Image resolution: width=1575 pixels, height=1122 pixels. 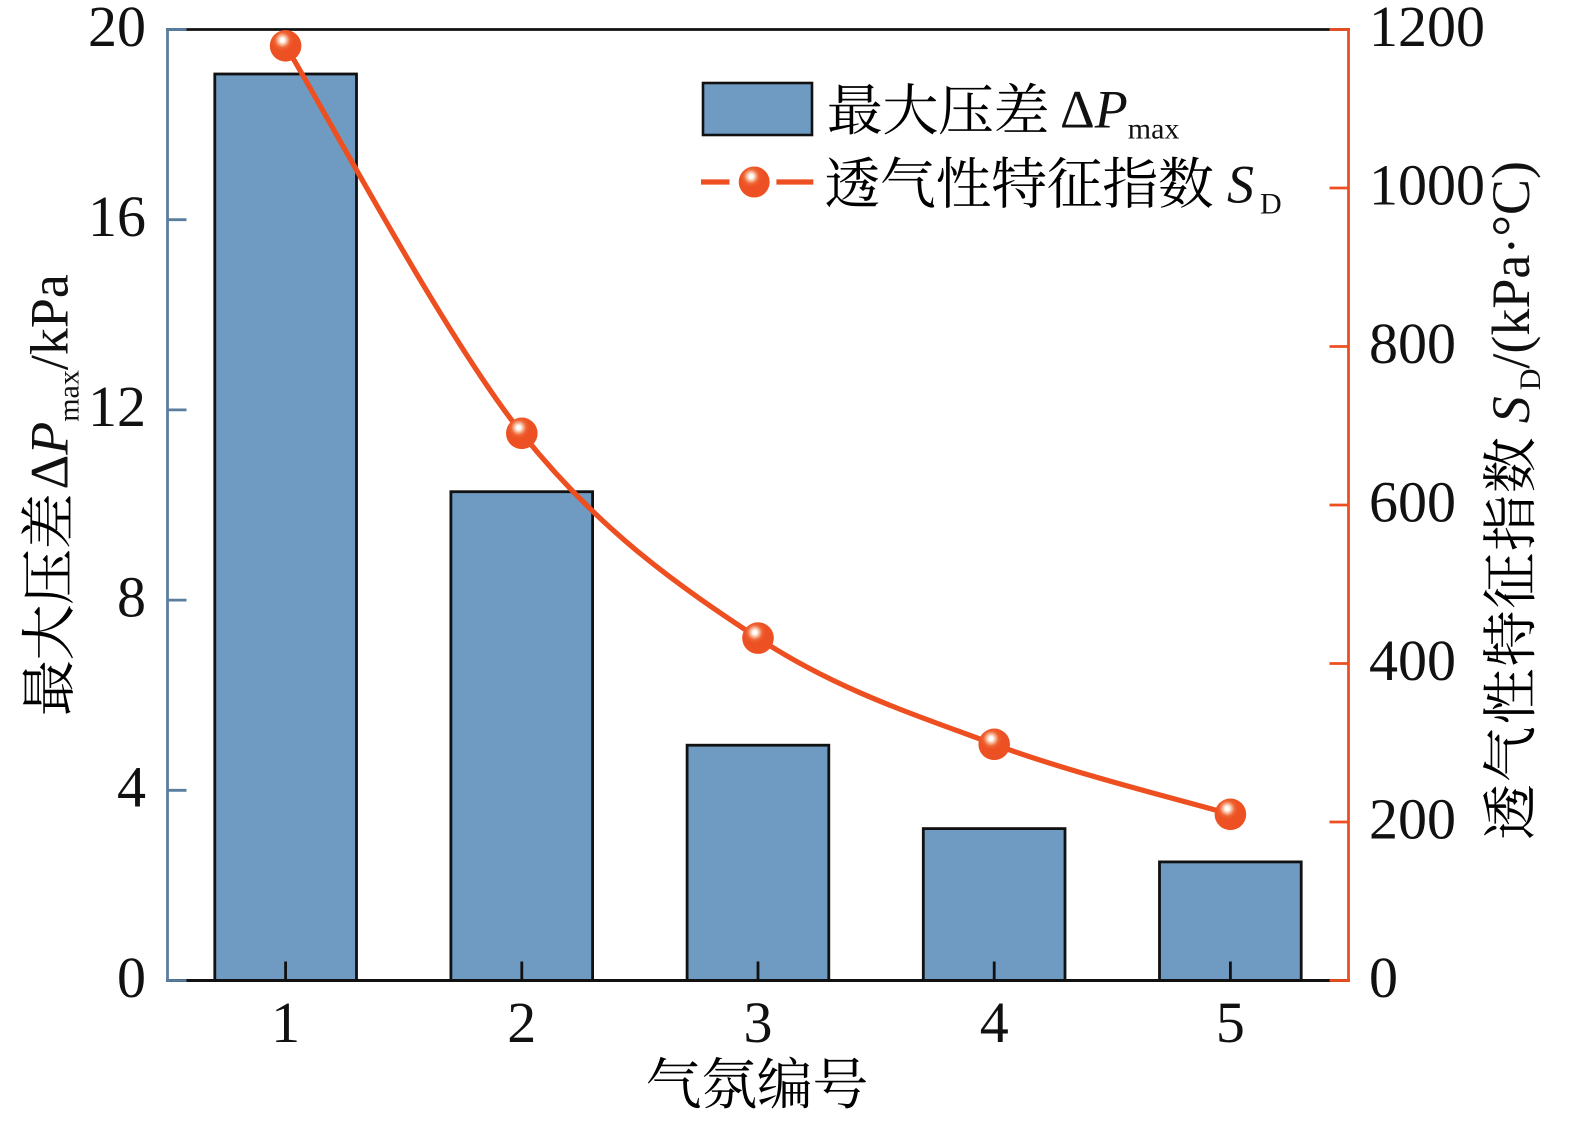 I want to click on svg-text: 800, so click(x=1412, y=343).